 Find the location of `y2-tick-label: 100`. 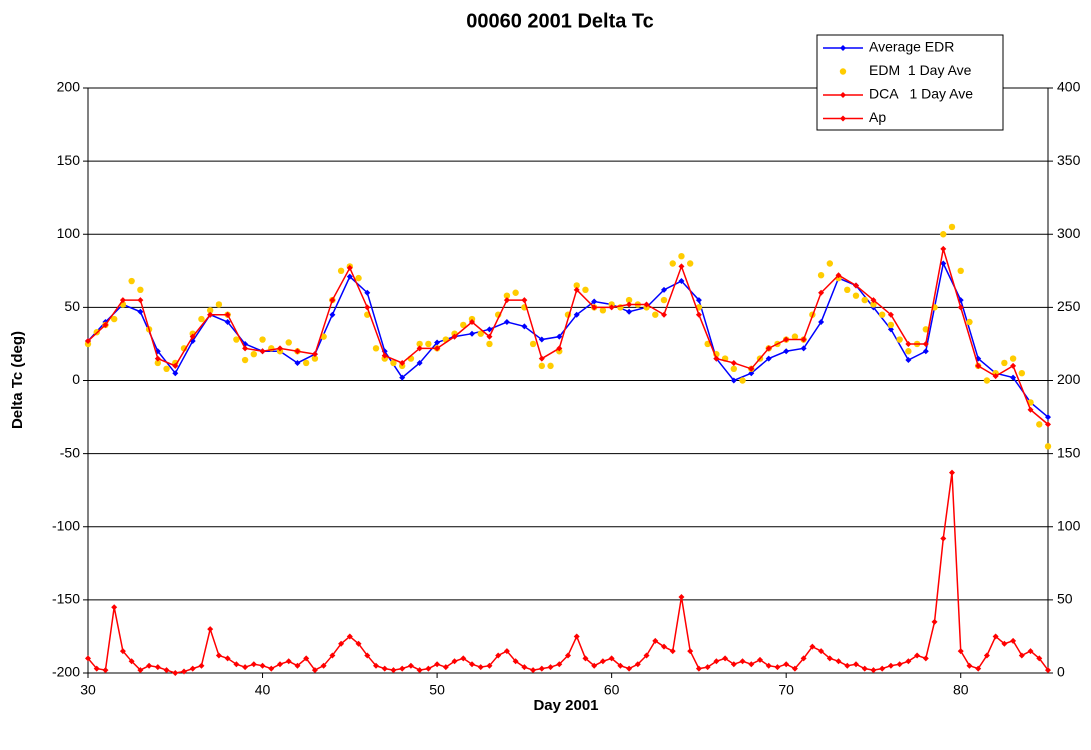

y2-tick-label: 100 is located at coordinates (1069, 525).